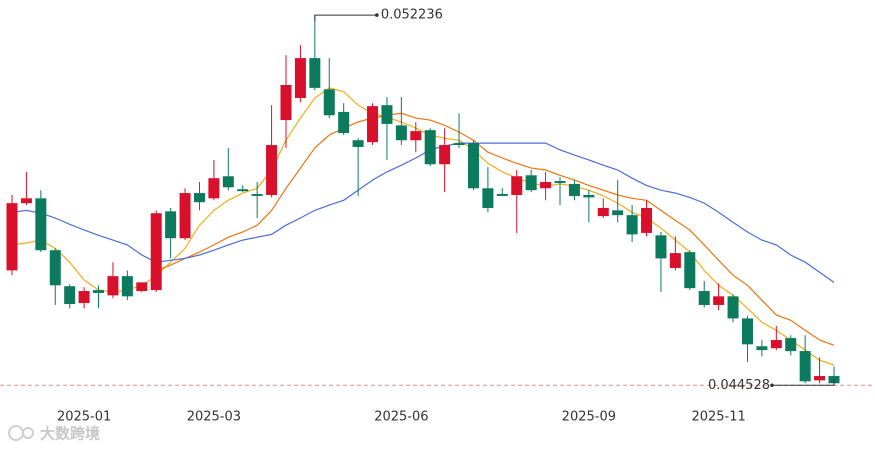  I want to click on x-tick-label: 2025-11, so click(718, 417).